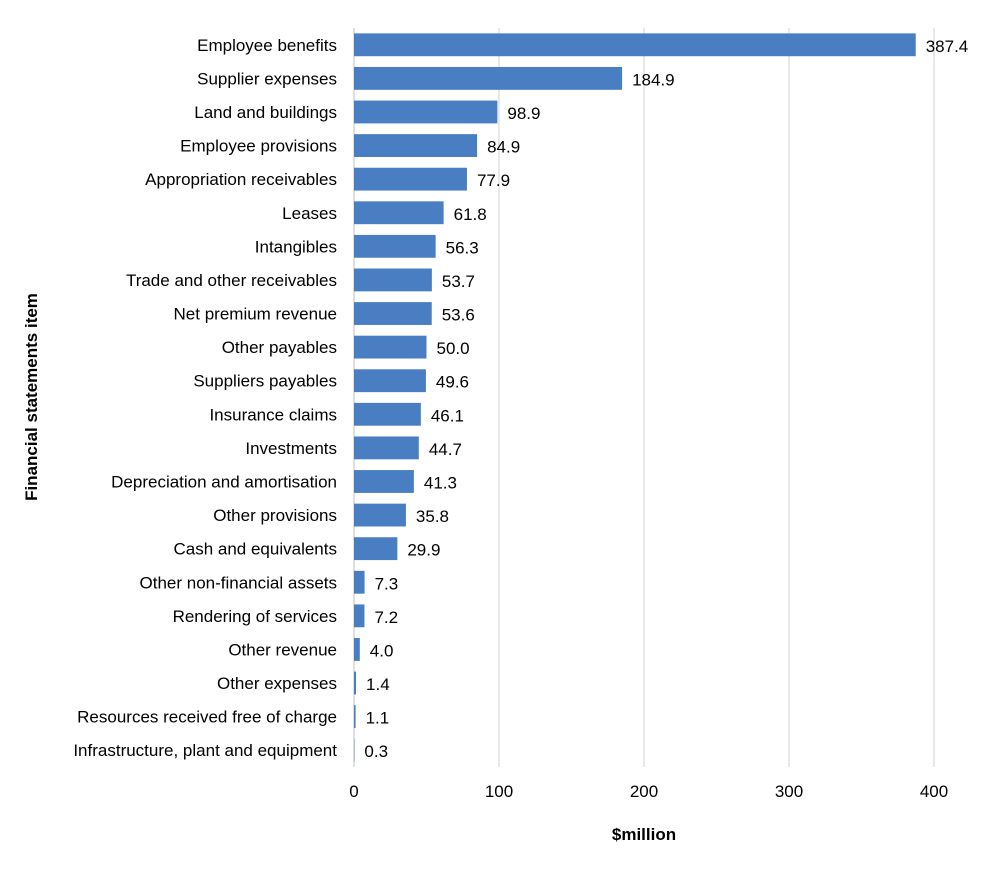 The width and height of the screenshot is (990, 871). What do you see at coordinates (255, 616) in the screenshot?
I see `category-label: Rendering of services` at bounding box center [255, 616].